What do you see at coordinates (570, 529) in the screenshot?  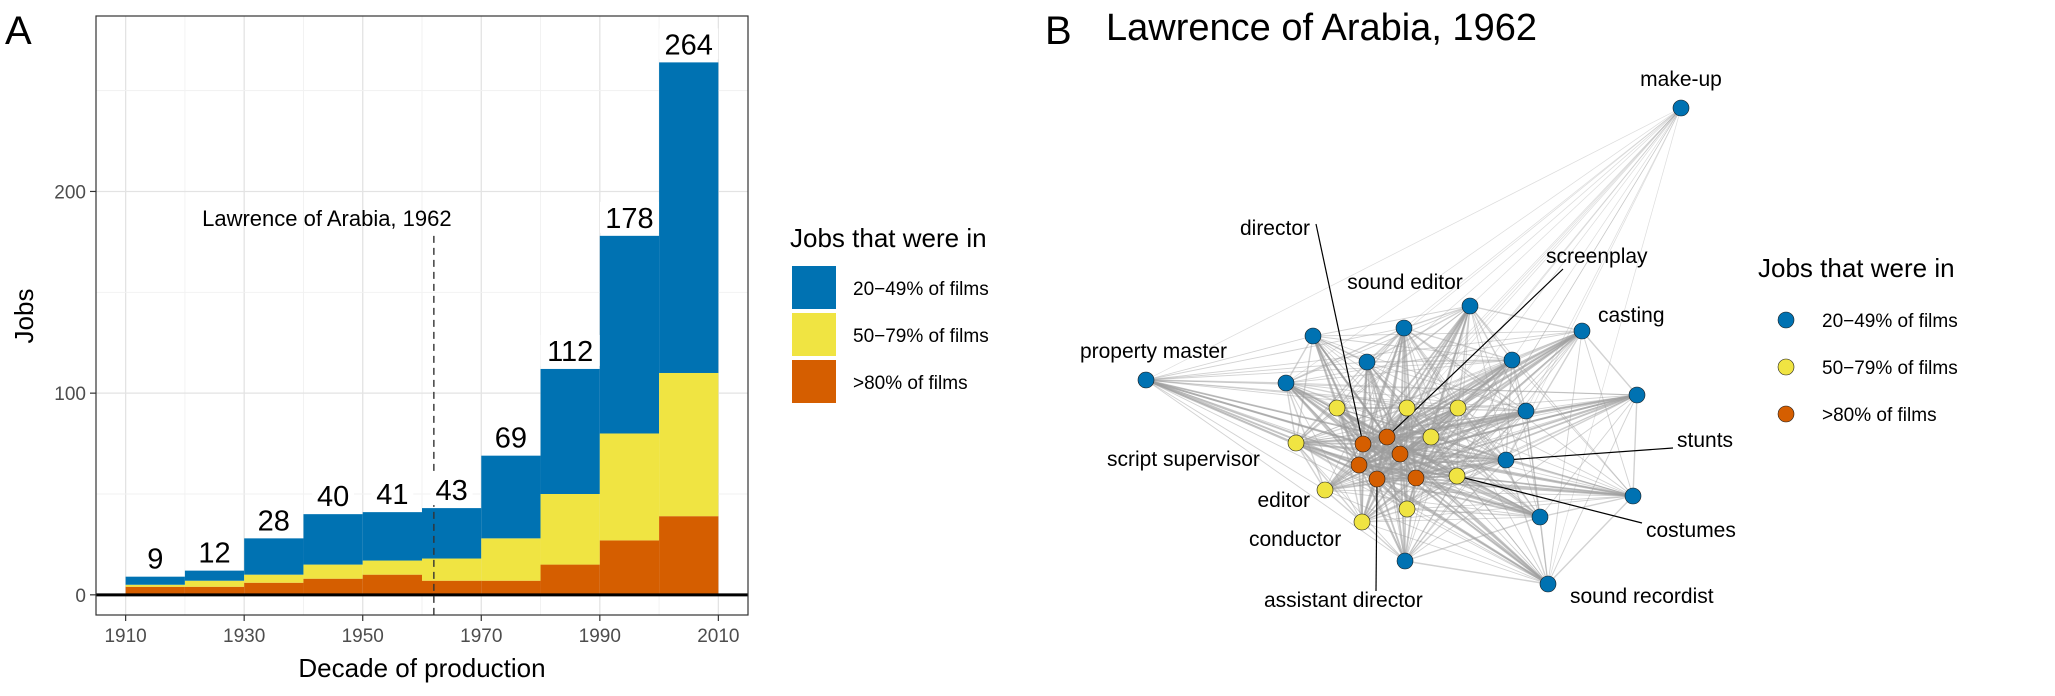 I see `bar-segment-1980s-s1` at bounding box center [570, 529].